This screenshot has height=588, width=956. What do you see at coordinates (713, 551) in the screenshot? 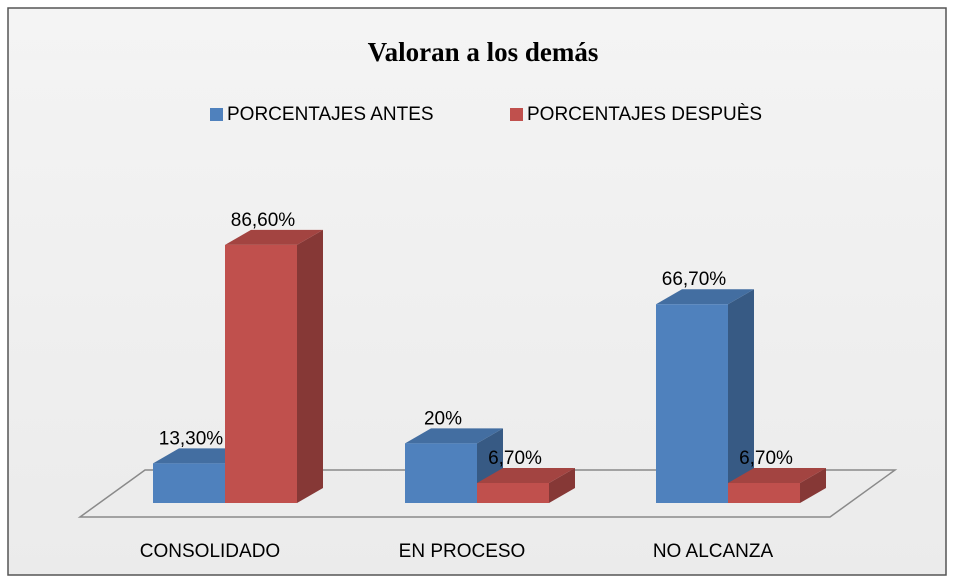
I see `x-tick-label: NO ALCANZA` at bounding box center [713, 551].